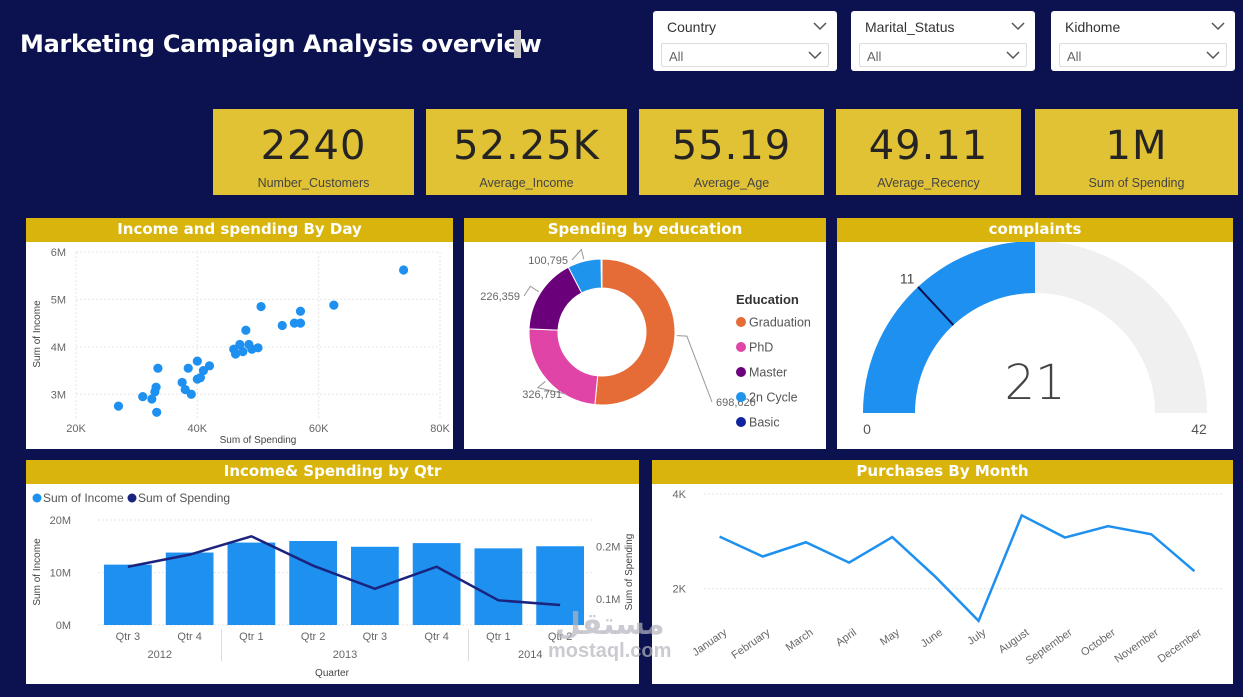  What do you see at coordinates (731, 146) in the screenshot?
I see `kpi-value: 55.19` at bounding box center [731, 146].